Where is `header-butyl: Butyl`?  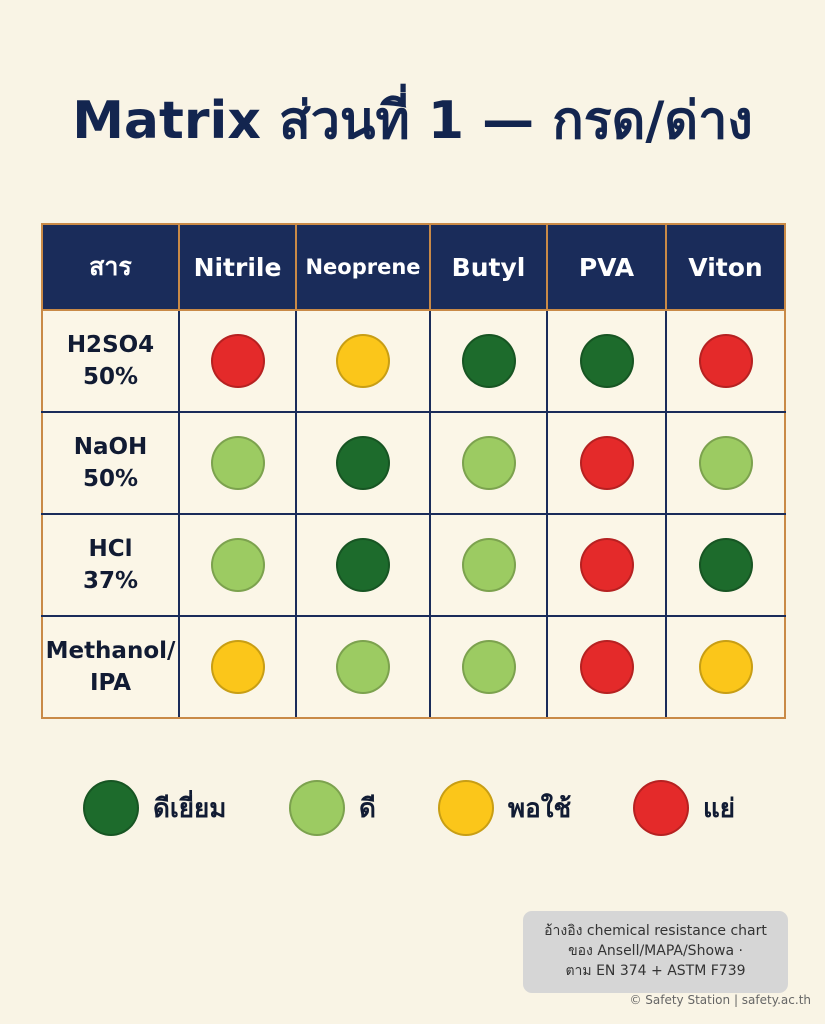
header-butyl: Butyl is located at coordinates (488, 267).